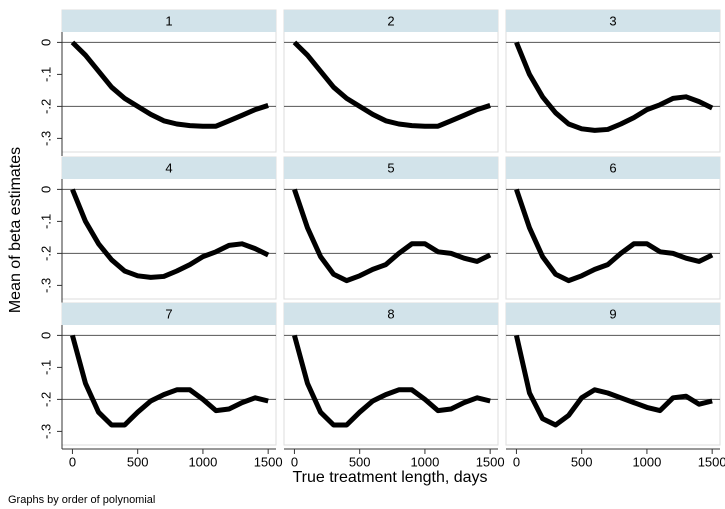 The width and height of the screenshot is (725, 509). I want to click on panel-title: 5, so click(390, 167).